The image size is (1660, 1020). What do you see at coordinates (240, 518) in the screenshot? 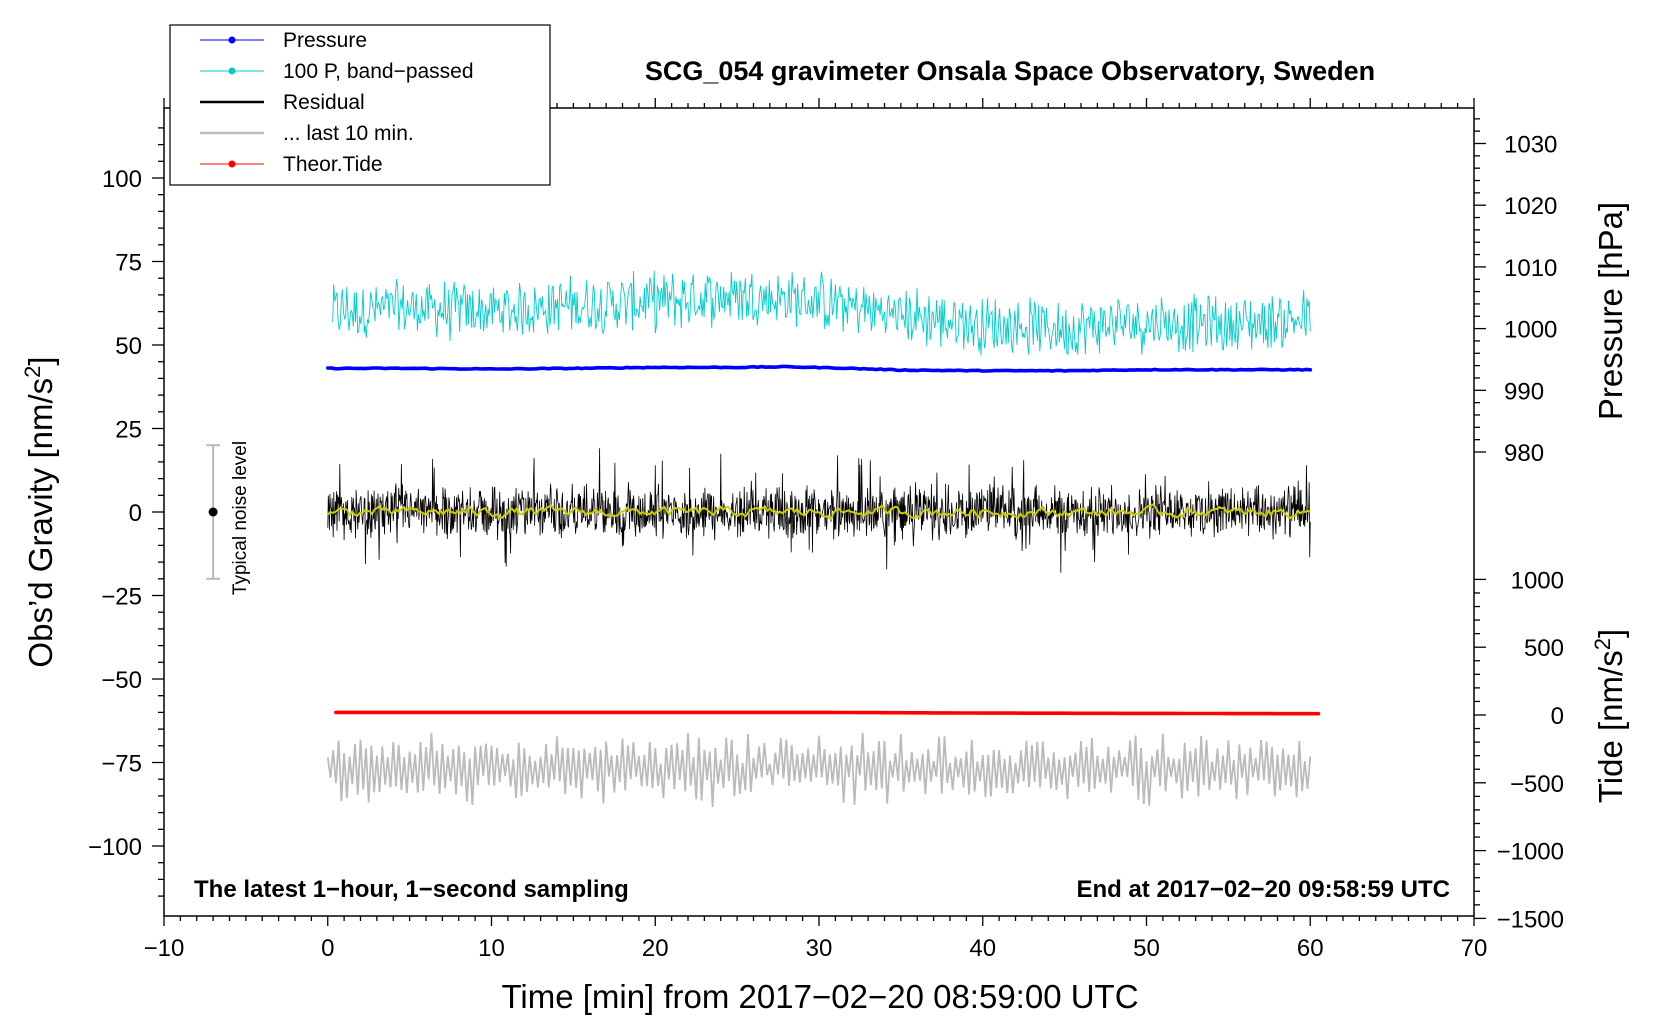
I see `noise-level-label: Typical noise level` at bounding box center [240, 518].